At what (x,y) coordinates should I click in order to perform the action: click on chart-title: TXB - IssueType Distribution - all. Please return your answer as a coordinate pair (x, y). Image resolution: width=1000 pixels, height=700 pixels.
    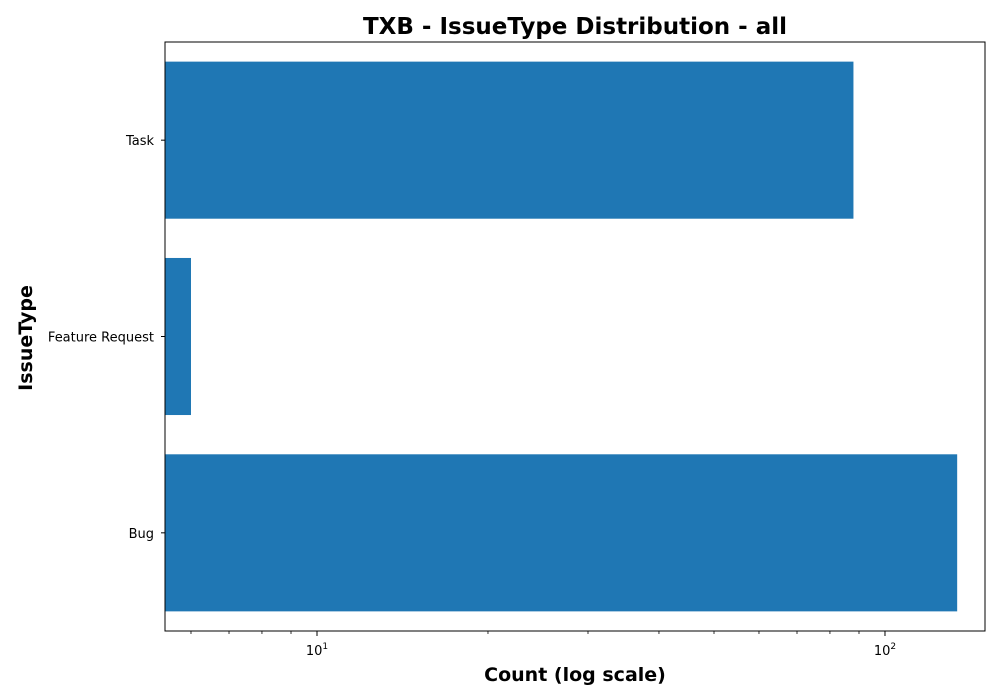
    Looking at the image, I should click on (575, 27).